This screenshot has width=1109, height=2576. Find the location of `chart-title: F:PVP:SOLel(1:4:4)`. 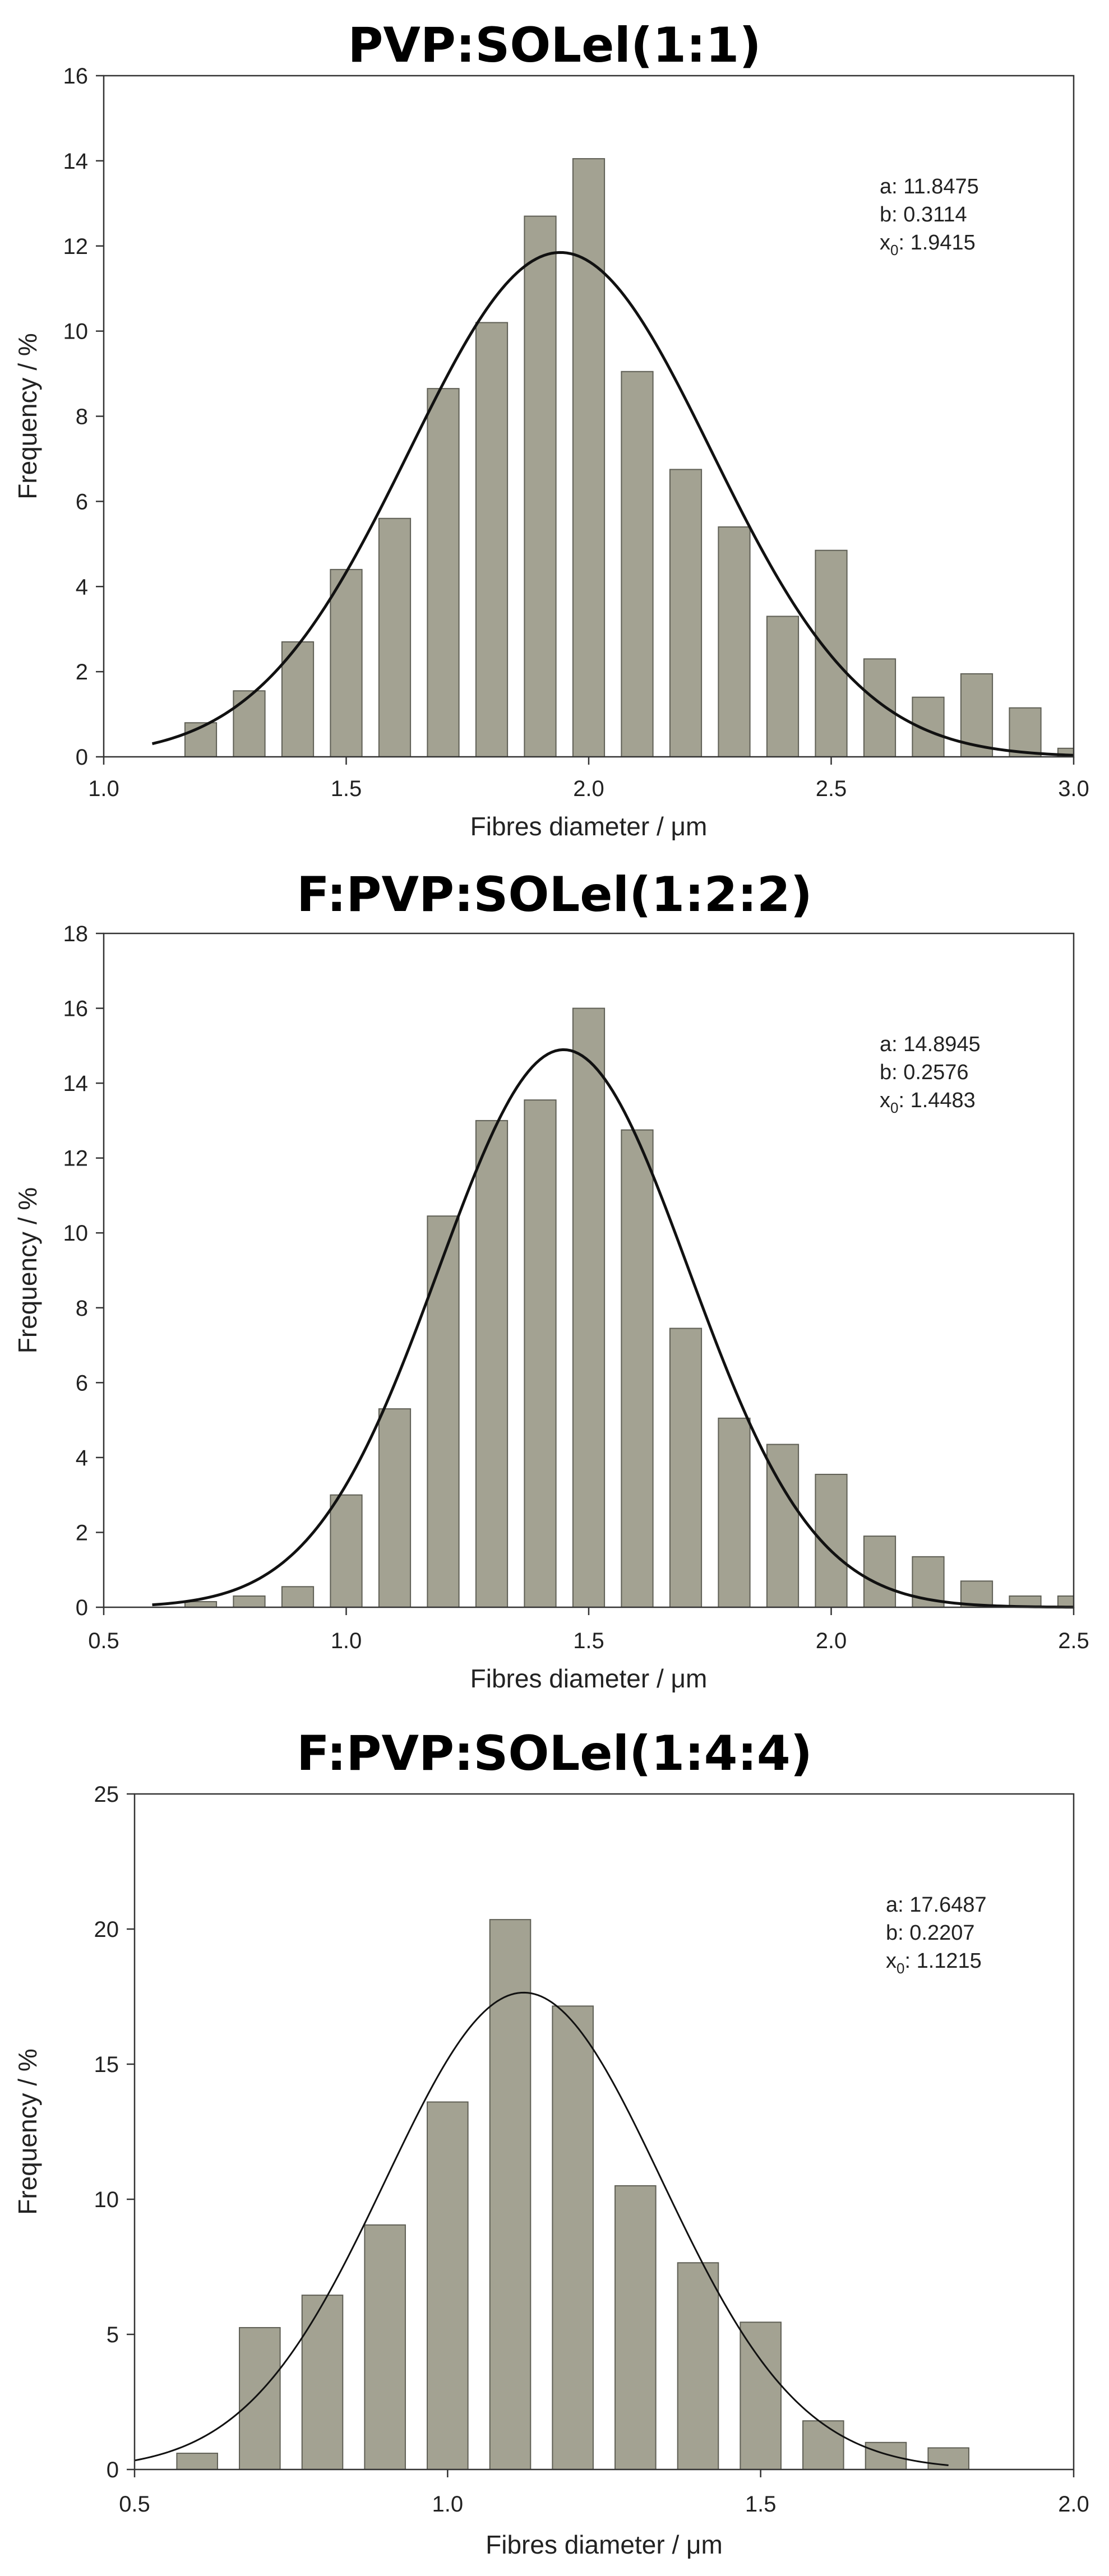

chart-title: F:PVP:SOLel(1:4:4) is located at coordinates (554, 1754).